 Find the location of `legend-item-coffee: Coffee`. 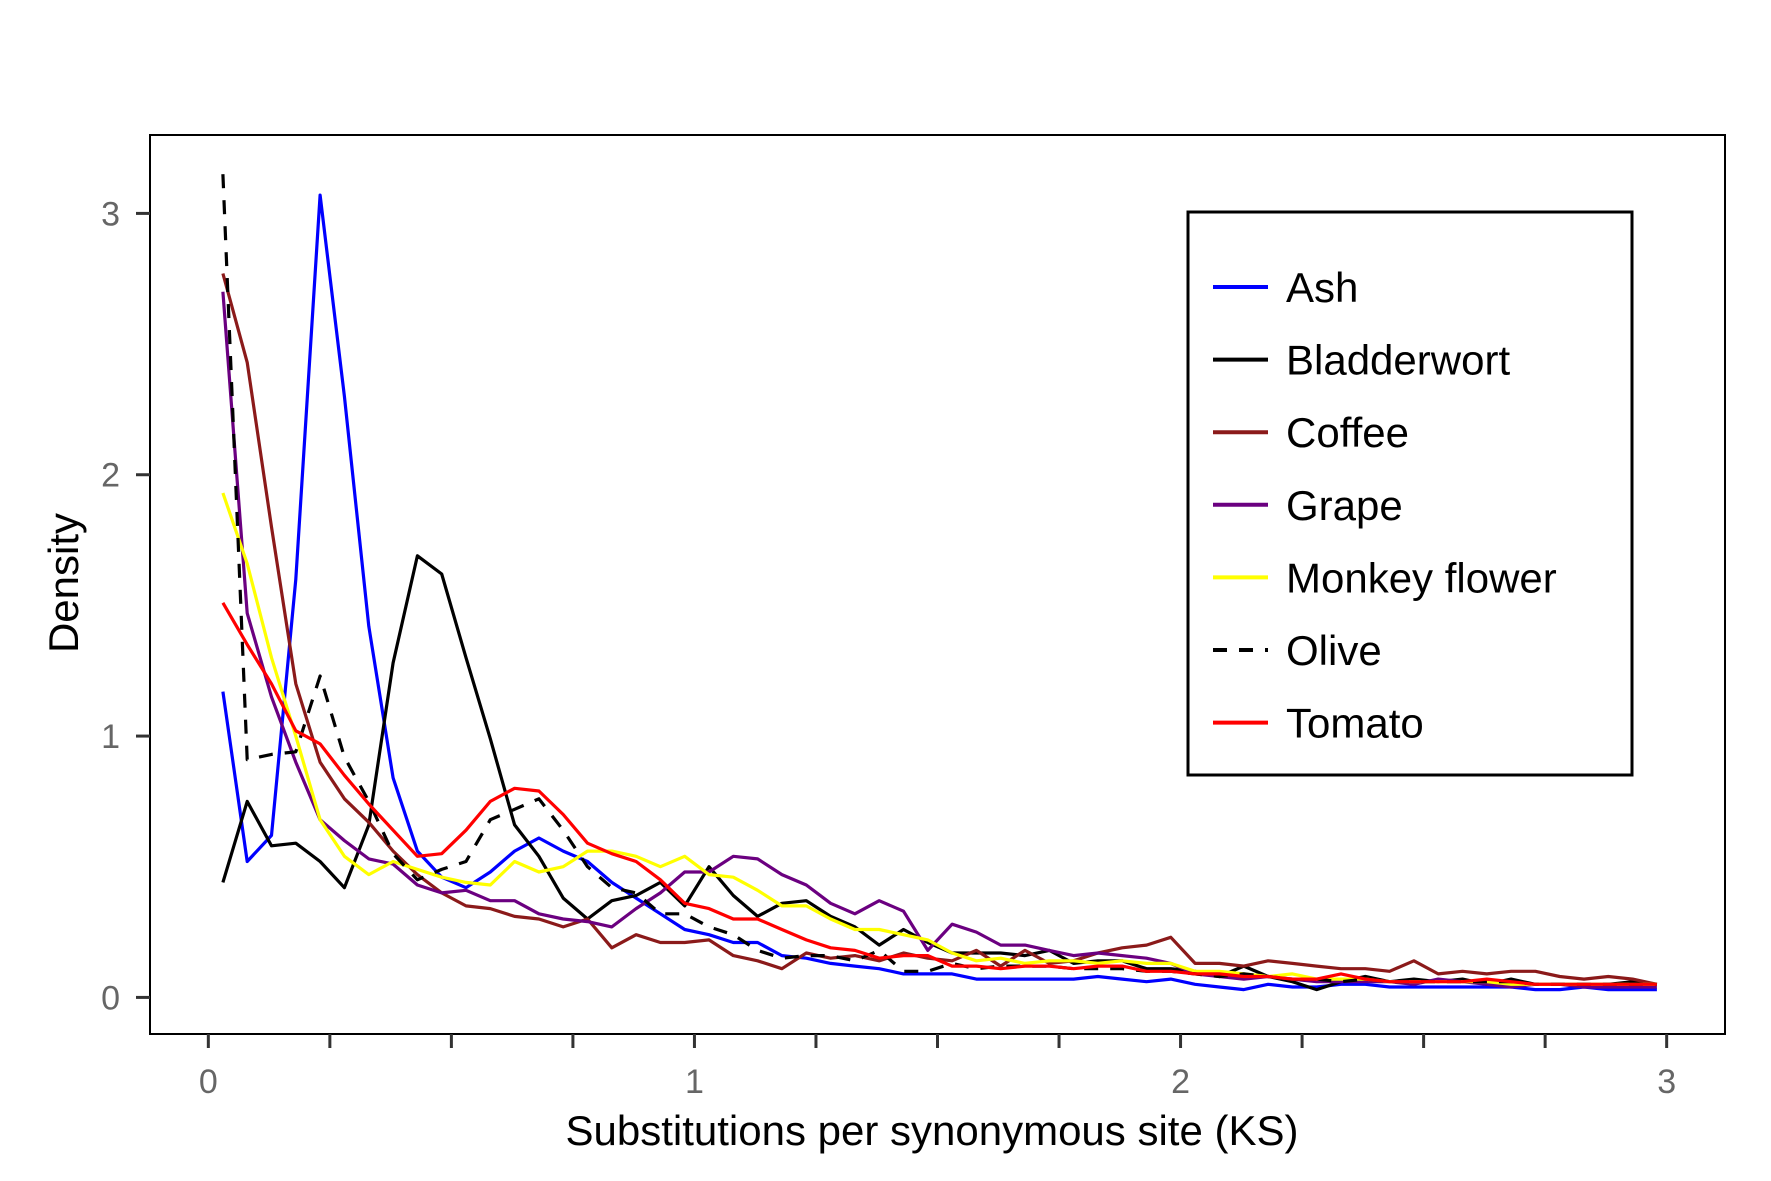

legend-item-coffee: Coffee is located at coordinates (1311, 432).